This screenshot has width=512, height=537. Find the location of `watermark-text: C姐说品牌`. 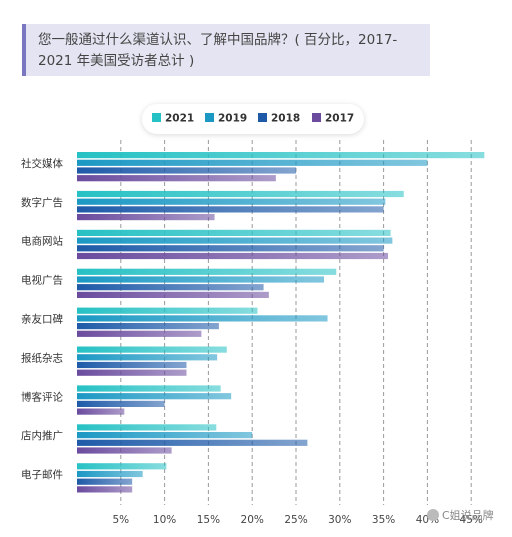

watermark-text: C姐说品牌 is located at coordinates (468, 515).